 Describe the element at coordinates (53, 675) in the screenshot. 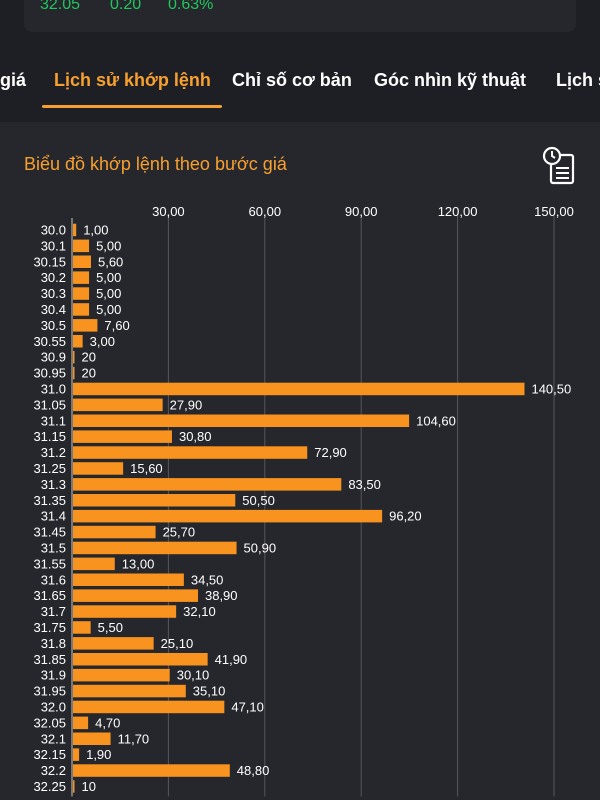

I see `category-label: 31.9` at that location.